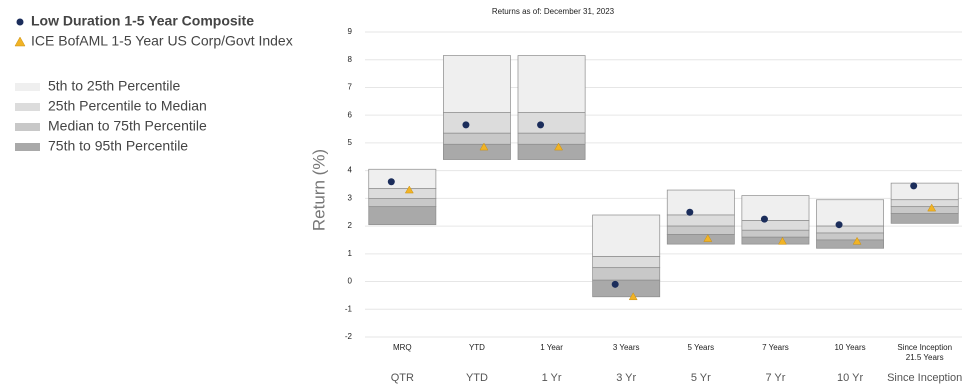  I want to click on x-tick-label: Since Inception 21.5 Years, so click(924, 352).